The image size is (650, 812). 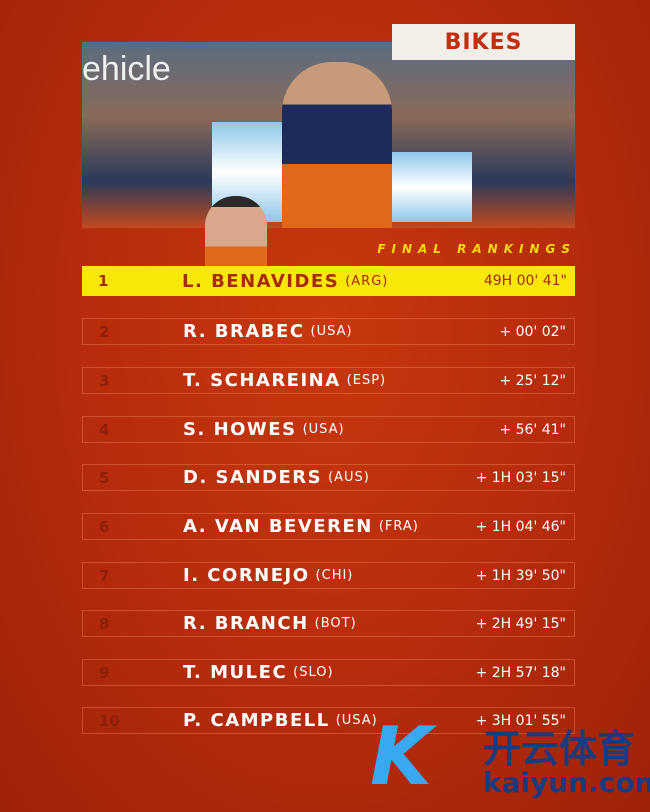 What do you see at coordinates (525, 281) in the screenshot?
I see `time: 49H 00' 41"` at bounding box center [525, 281].